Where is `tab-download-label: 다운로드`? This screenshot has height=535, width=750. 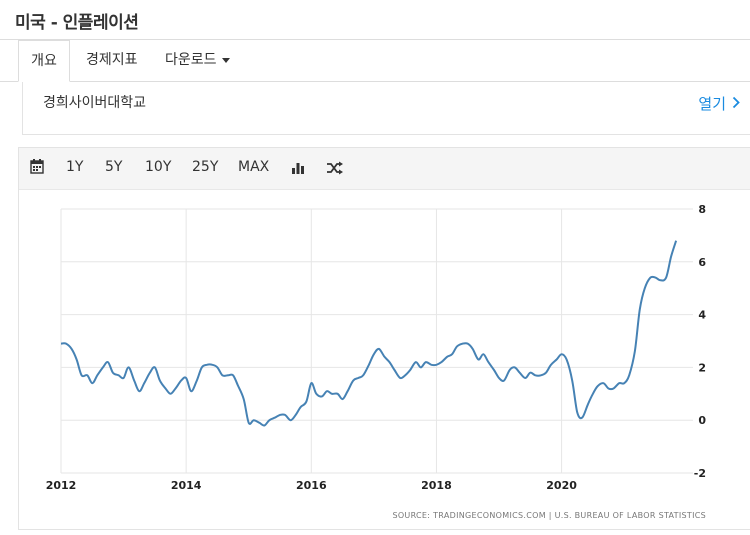 tab-download-label: 다운로드 is located at coordinates (191, 60).